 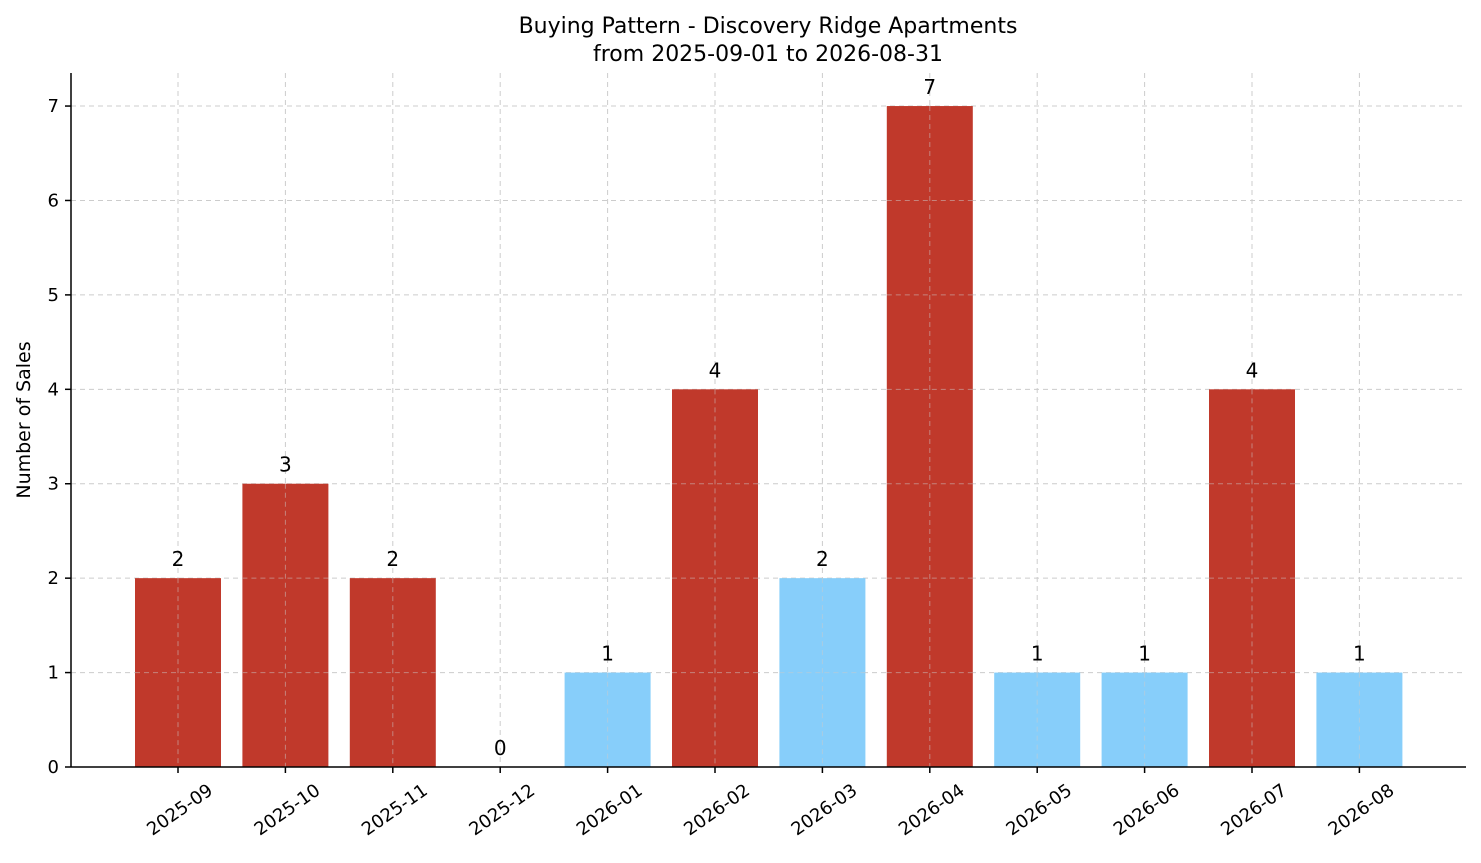 What do you see at coordinates (1252, 370) in the screenshot?
I see `data-label-2026-07: 4` at bounding box center [1252, 370].